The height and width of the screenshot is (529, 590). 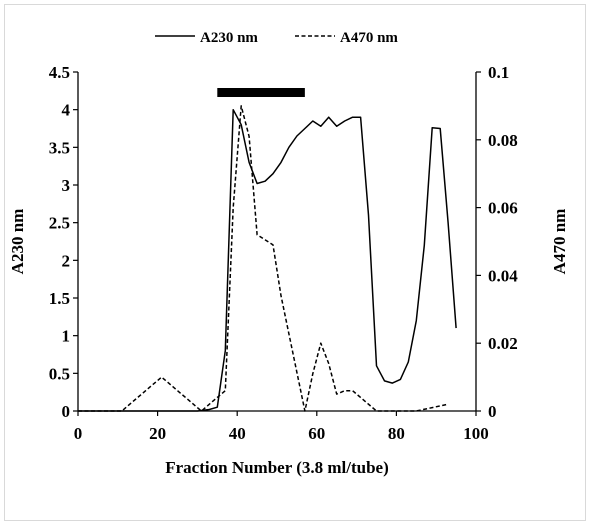 What do you see at coordinates (66, 110) in the screenshot?
I see `y-left-tick-label: 4` at bounding box center [66, 110].